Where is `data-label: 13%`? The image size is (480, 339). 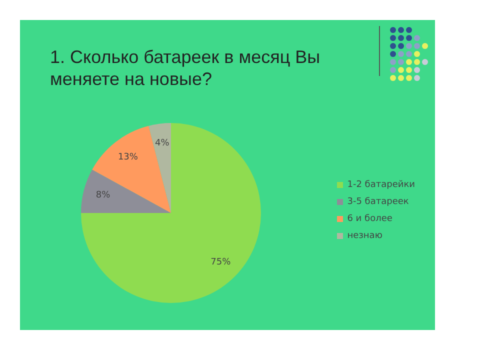 data-label: 13% is located at coordinates (128, 157).